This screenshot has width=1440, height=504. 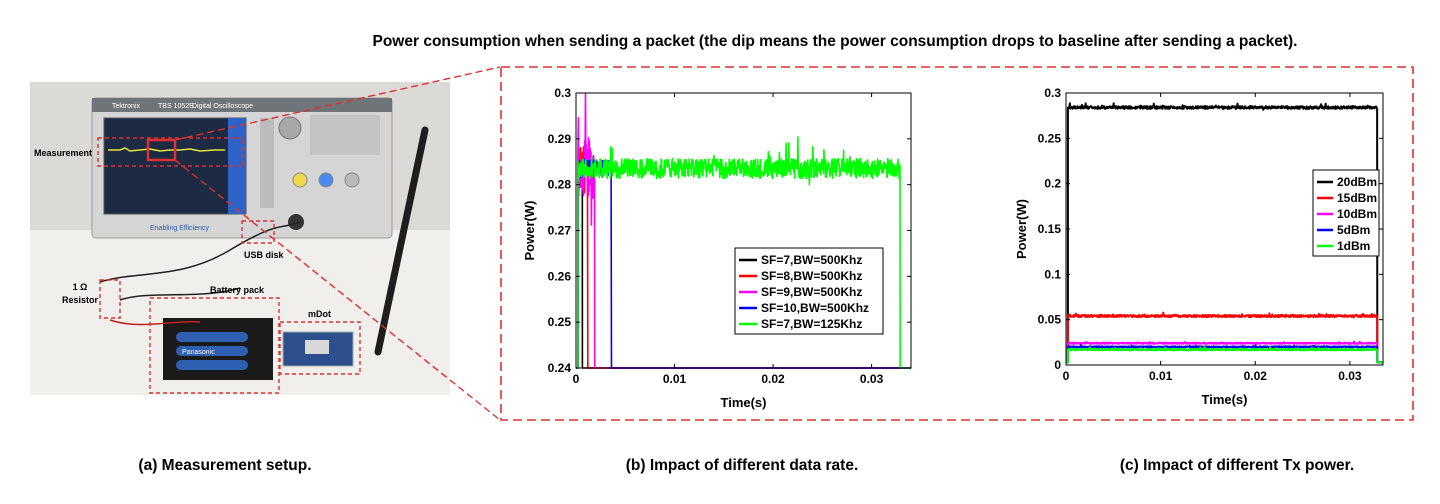 I want to click on caption-c: (c) Impact of different Tx power., so click(x=1237, y=465).